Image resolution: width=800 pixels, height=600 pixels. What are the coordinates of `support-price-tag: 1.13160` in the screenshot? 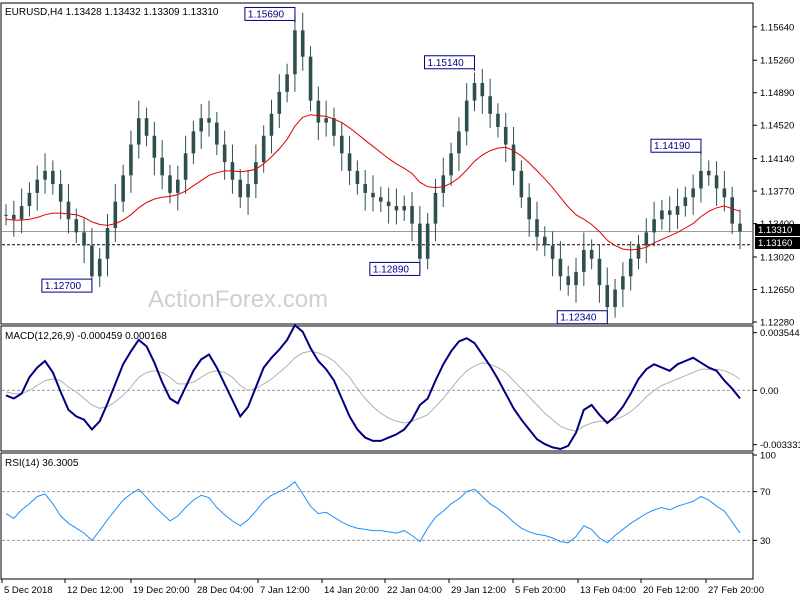 It's located at (777, 243).